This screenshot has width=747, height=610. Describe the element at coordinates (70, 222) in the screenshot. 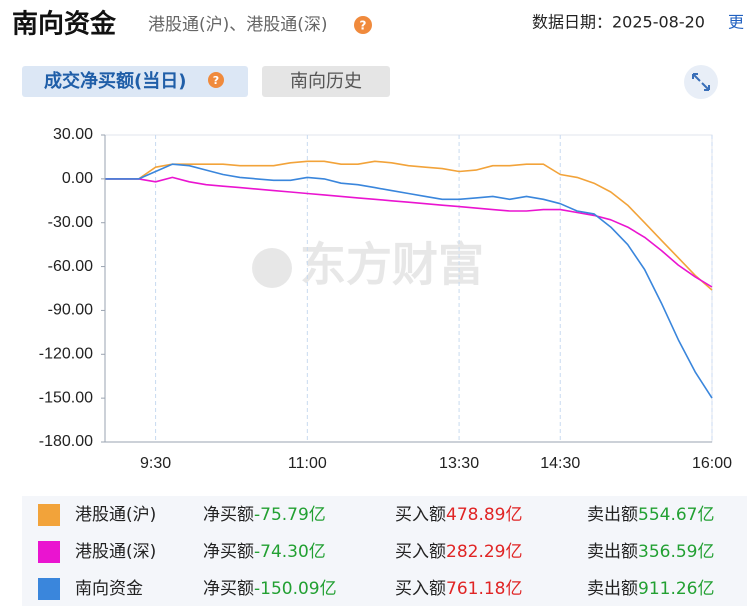

I see `y-tick-label: -30.00` at that location.